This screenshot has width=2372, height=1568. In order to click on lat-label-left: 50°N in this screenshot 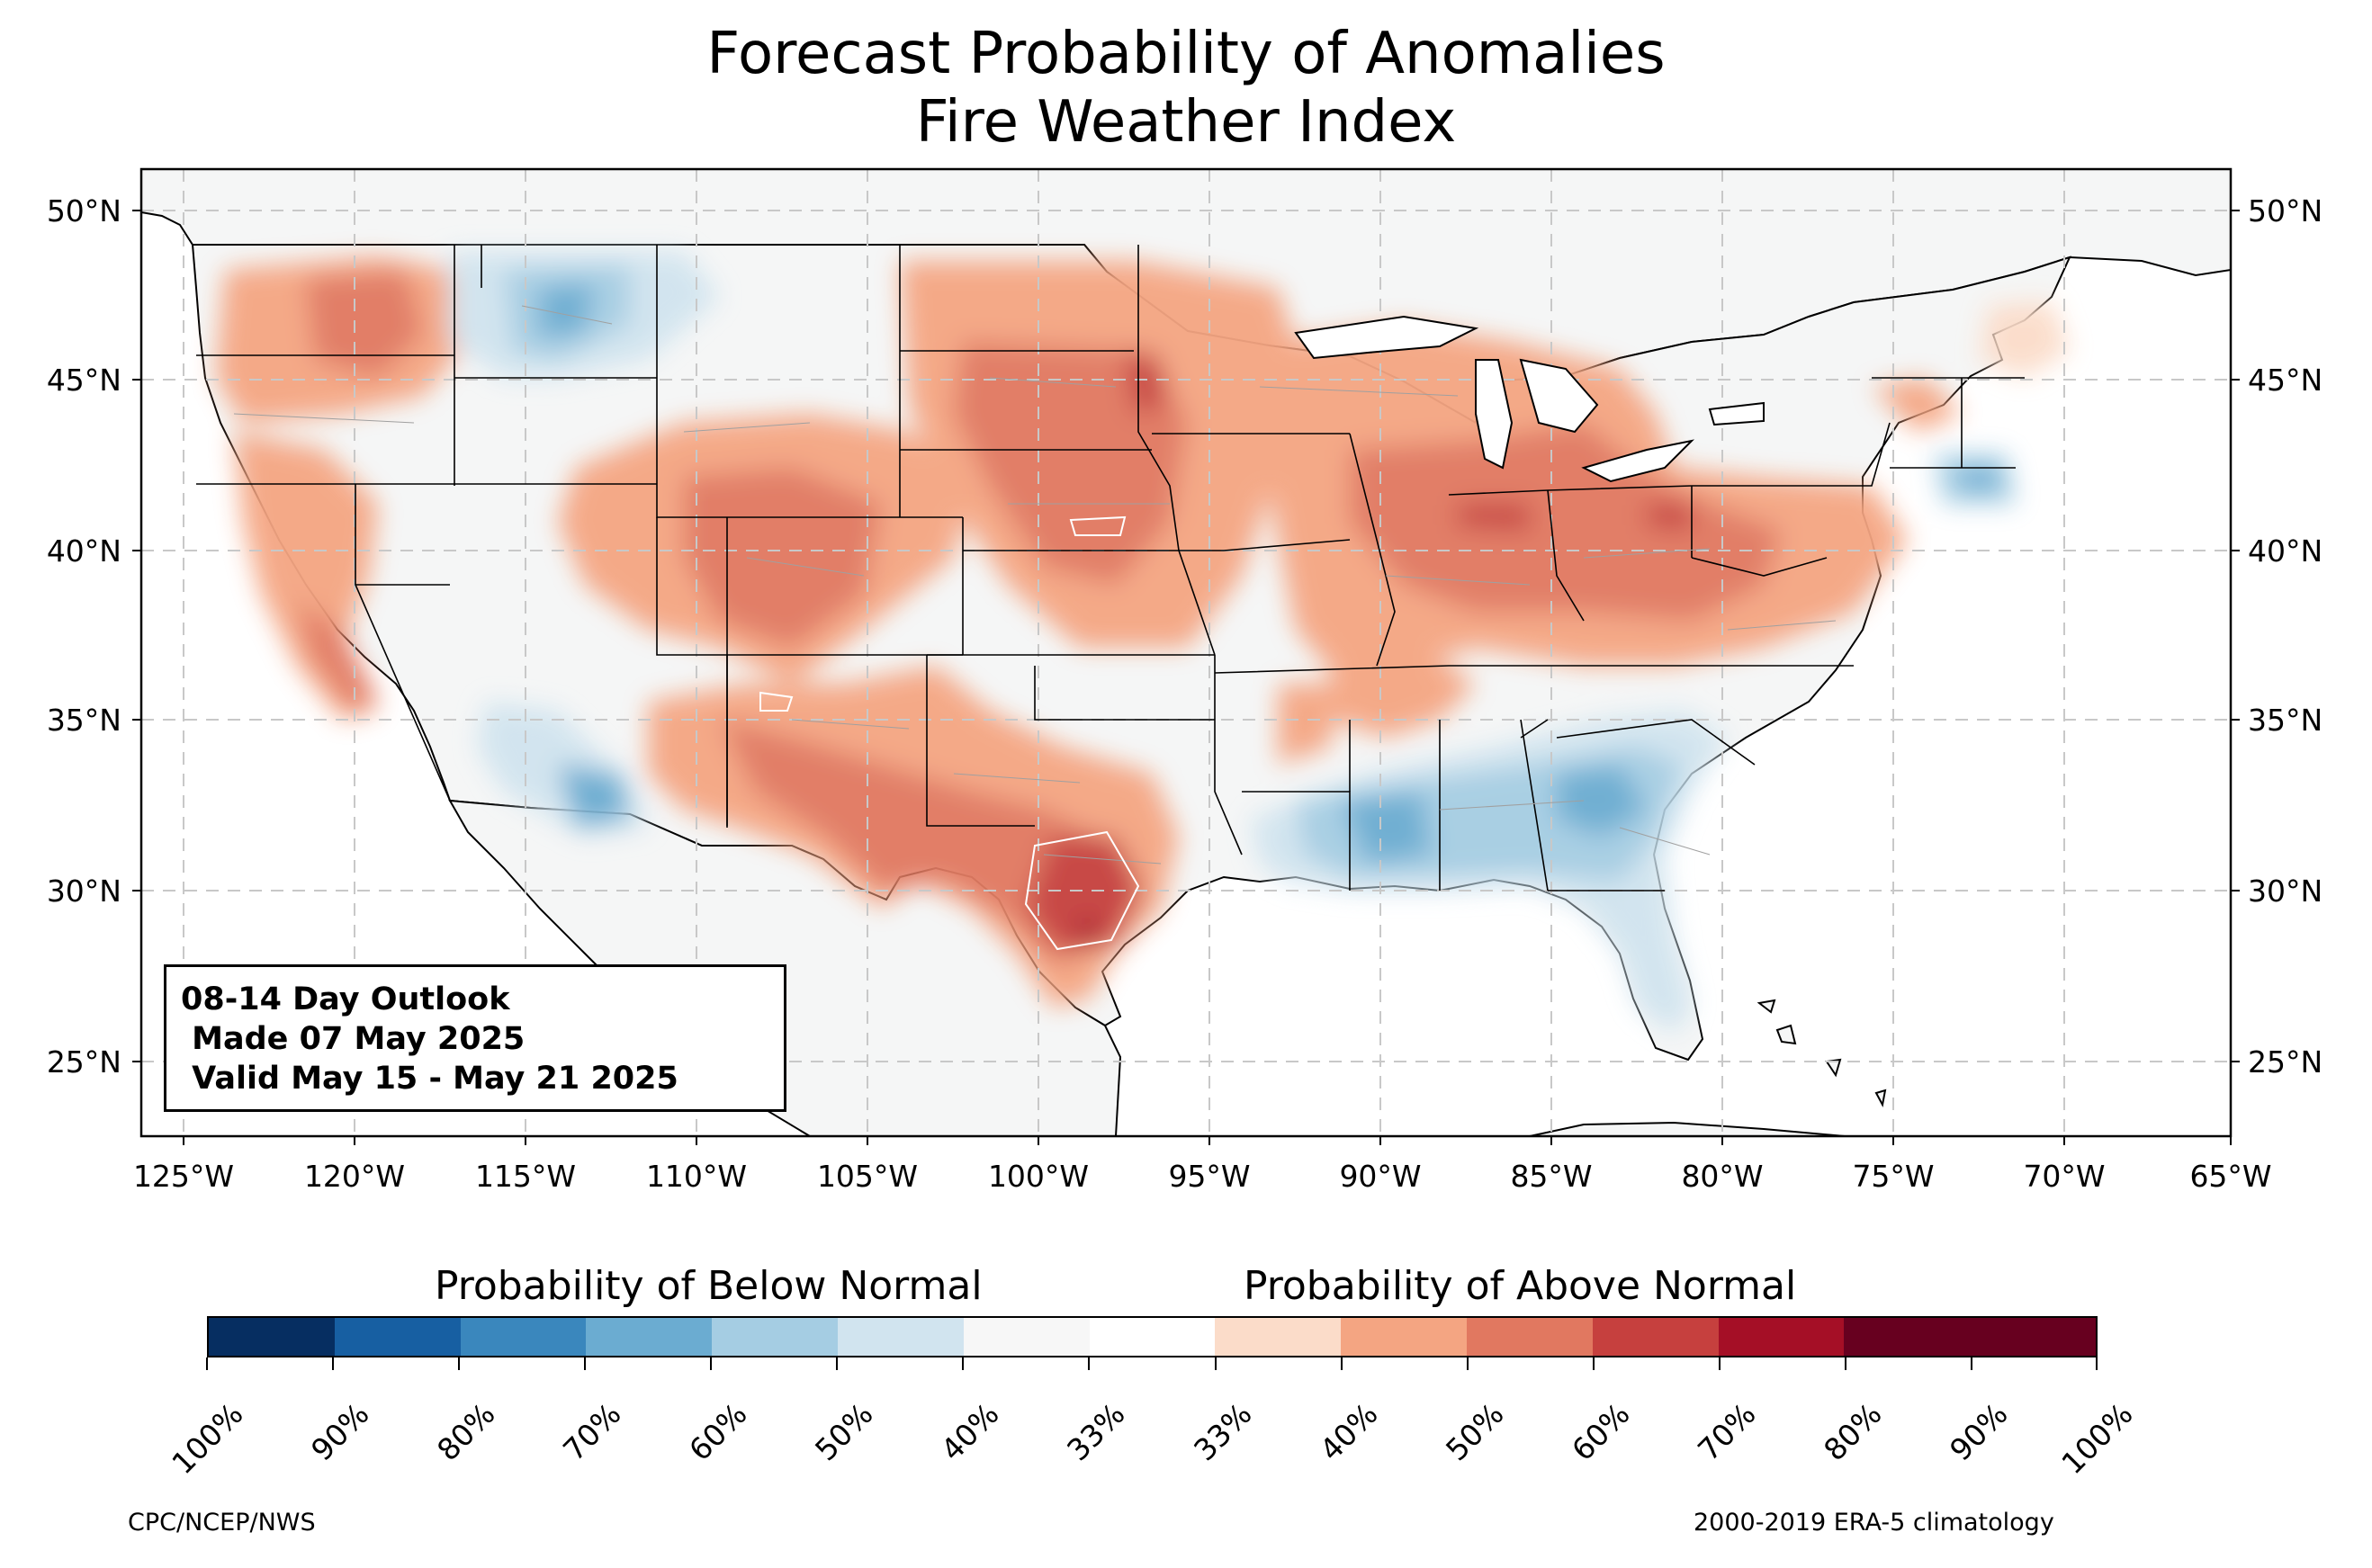, I will do `click(84, 210)`.